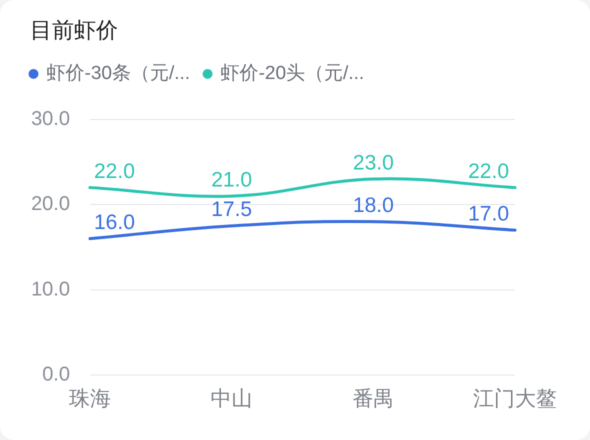 The height and width of the screenshot is (440, 590). I want to click on x-tick-label: 番禺, so click(373, 398).